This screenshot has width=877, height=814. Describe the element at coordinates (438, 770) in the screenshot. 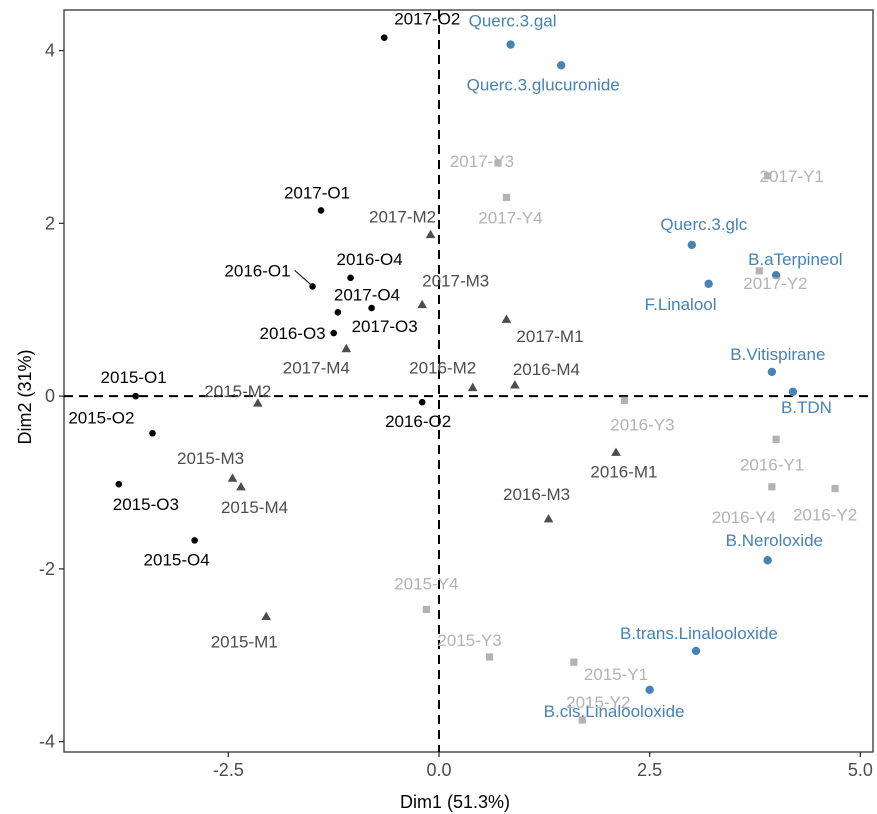

I see `x-tick-label: 0.0` at that location.